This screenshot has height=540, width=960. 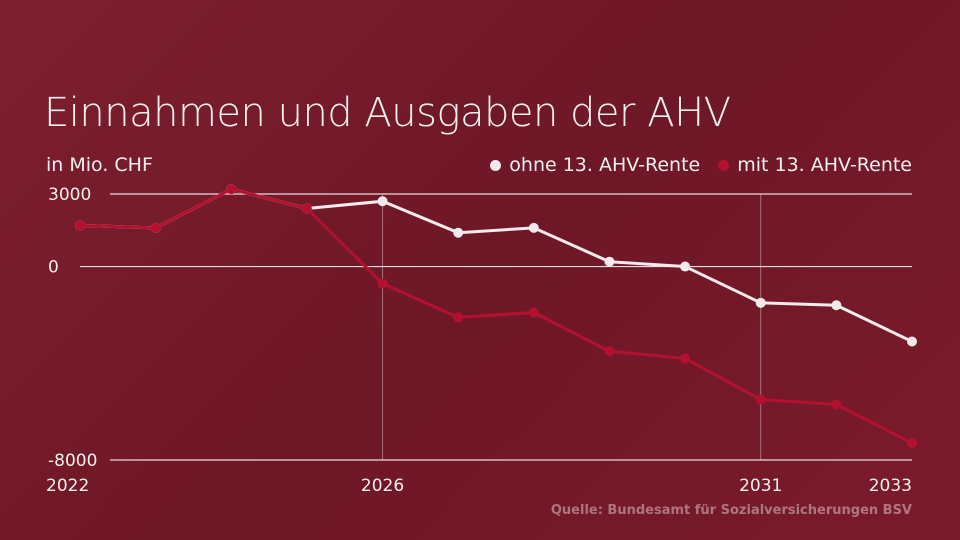 I want to click on x-tick-label: 2022, so click(x=67, y=486).